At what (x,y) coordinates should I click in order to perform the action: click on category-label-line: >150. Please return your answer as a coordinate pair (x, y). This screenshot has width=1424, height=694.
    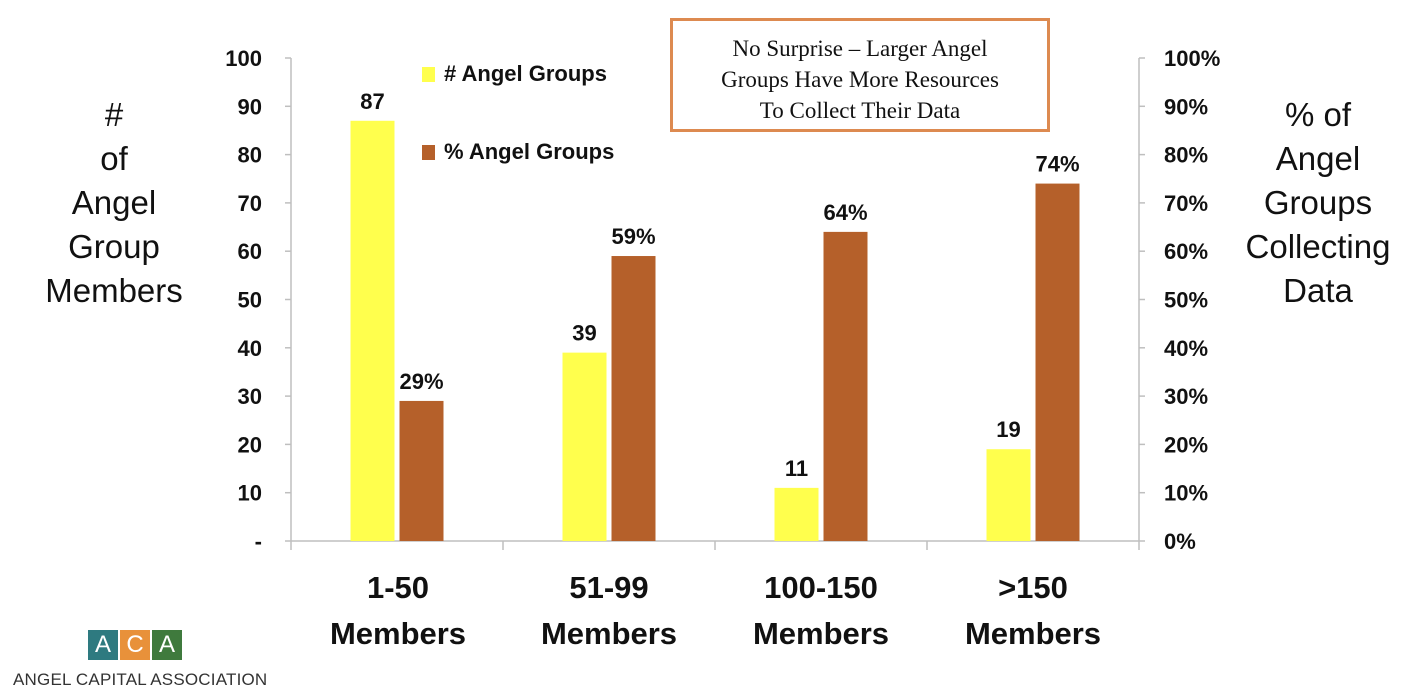
    Looking at the image, I should click on (1033, 587).